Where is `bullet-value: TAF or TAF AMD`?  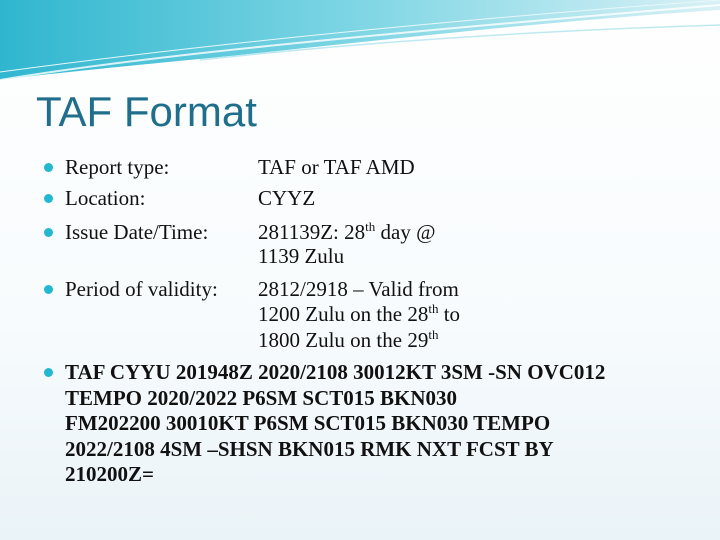 bullet-value: TAF or TAF AMD is located at coordinates (336, 167).